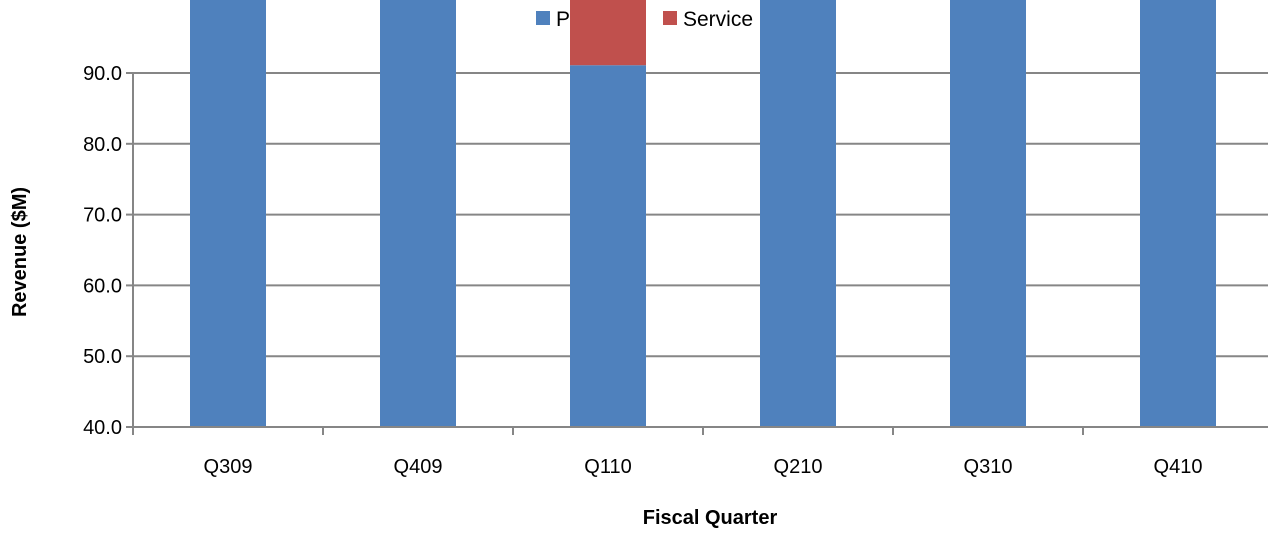 This screenshot has height=536, width=1268. Describe the element at coordinates (798, 214) in the screenshot. I see `bar-product-q210` at that location.